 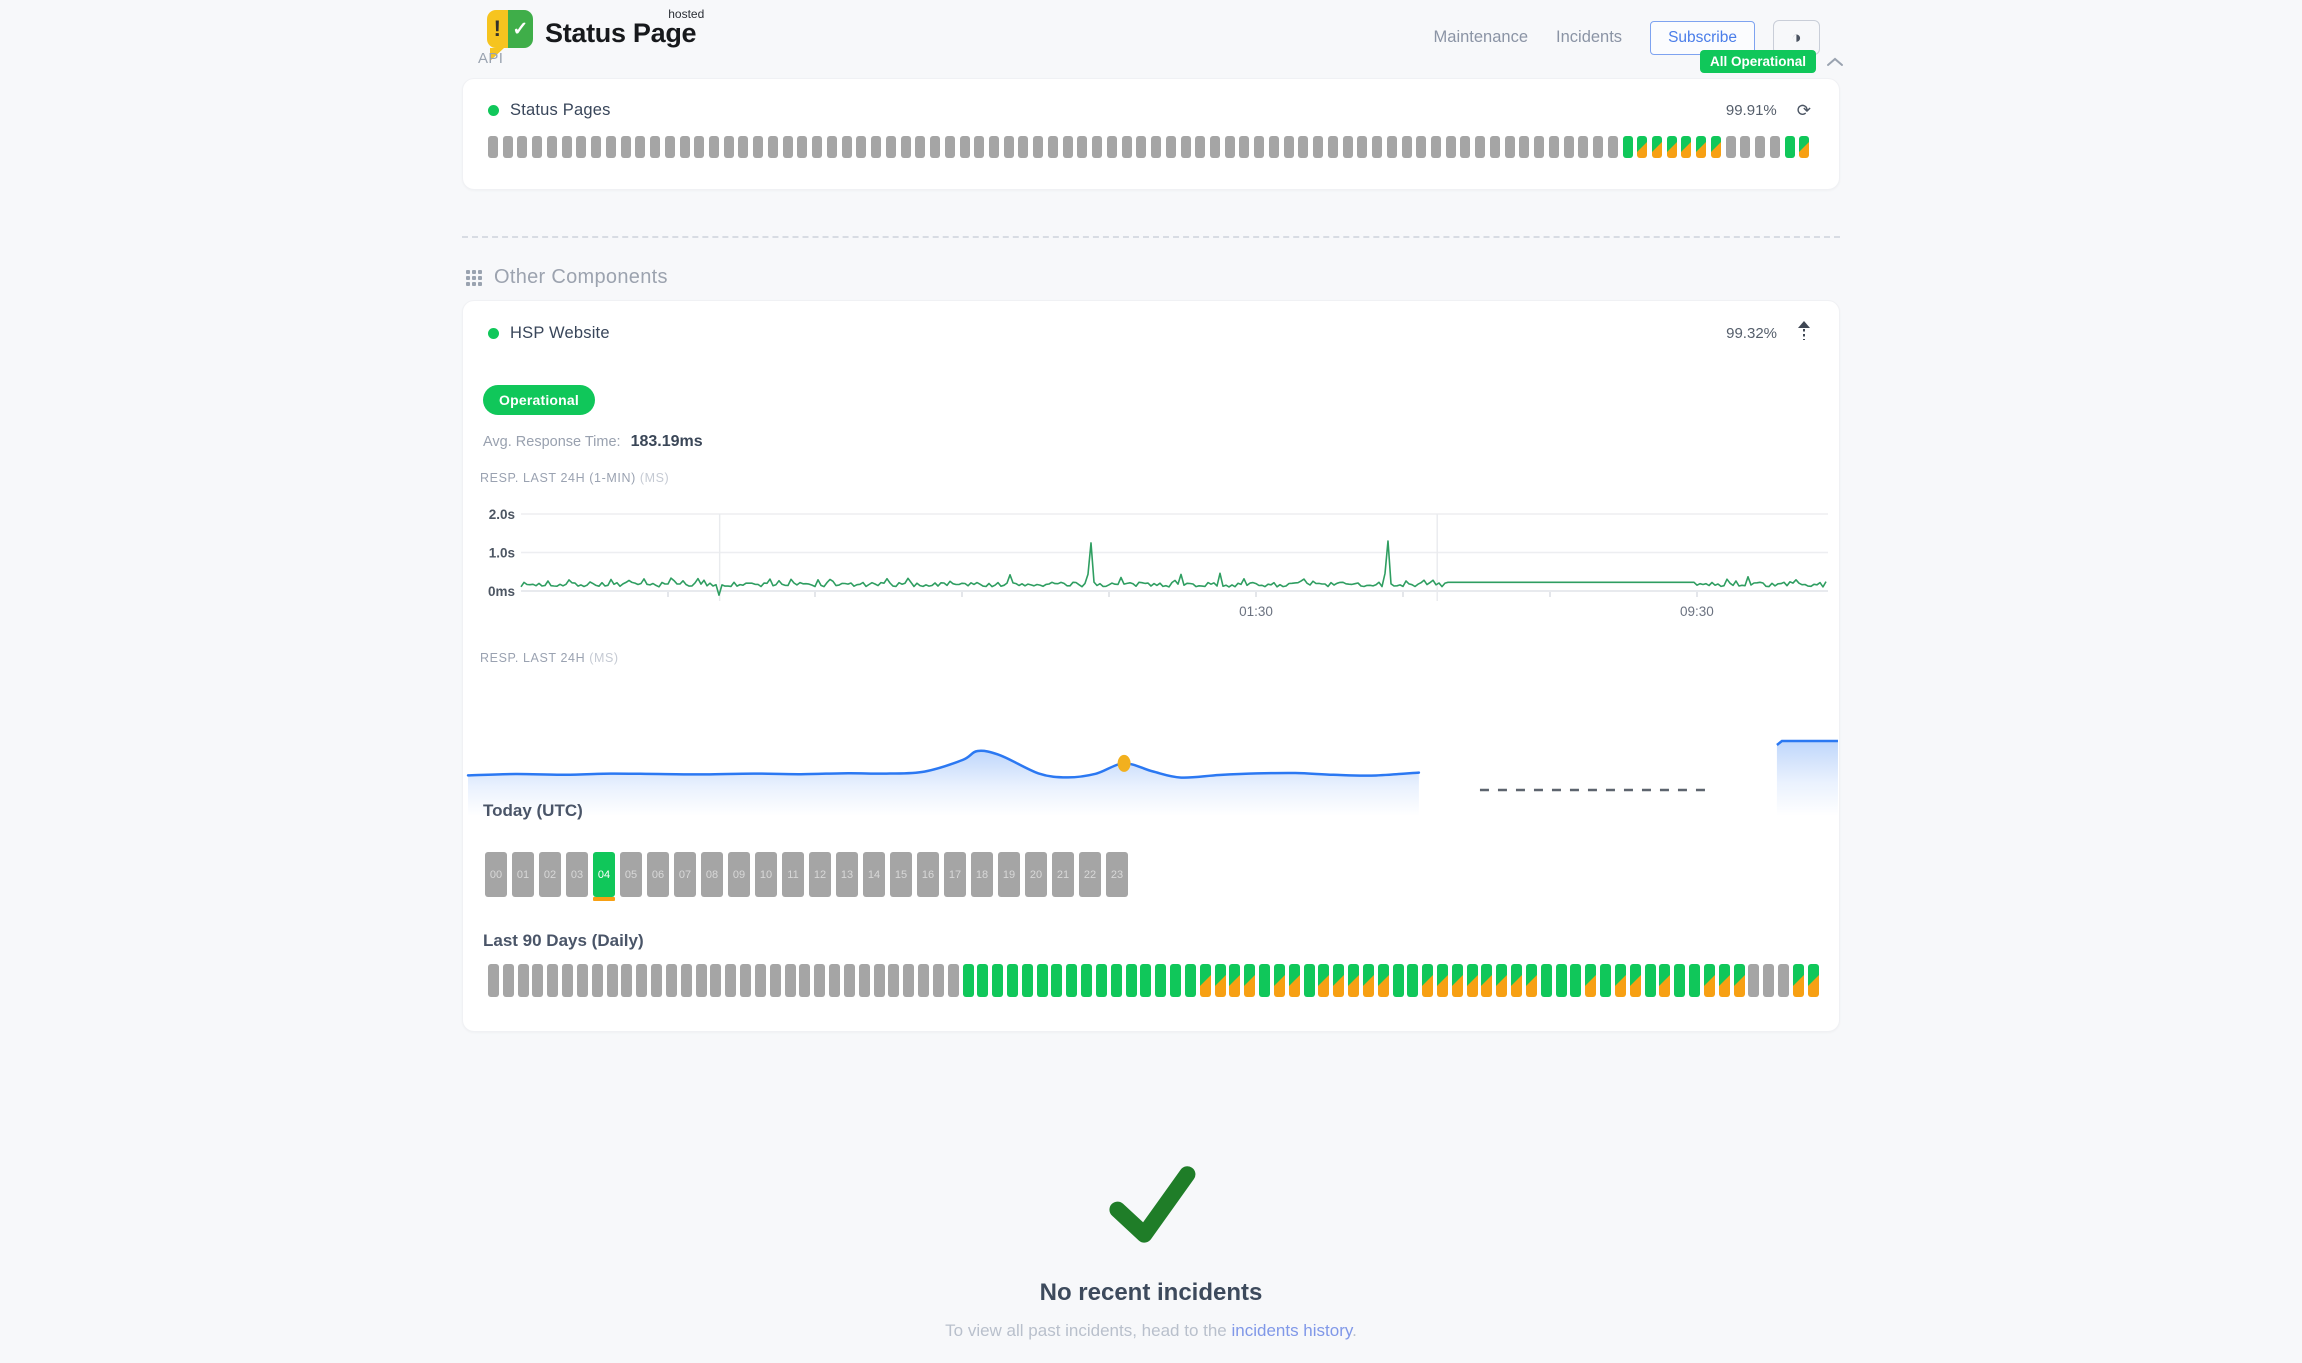 What do you see at coordinates (604, 876) in the screenshot?
I see `hour-box-04: 04` at bounding box center [604, 876].